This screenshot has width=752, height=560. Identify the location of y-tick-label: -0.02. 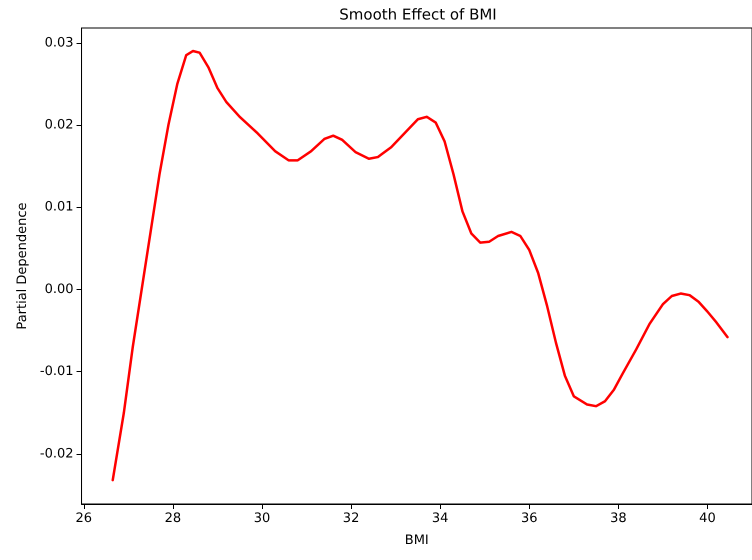
(57, 454).